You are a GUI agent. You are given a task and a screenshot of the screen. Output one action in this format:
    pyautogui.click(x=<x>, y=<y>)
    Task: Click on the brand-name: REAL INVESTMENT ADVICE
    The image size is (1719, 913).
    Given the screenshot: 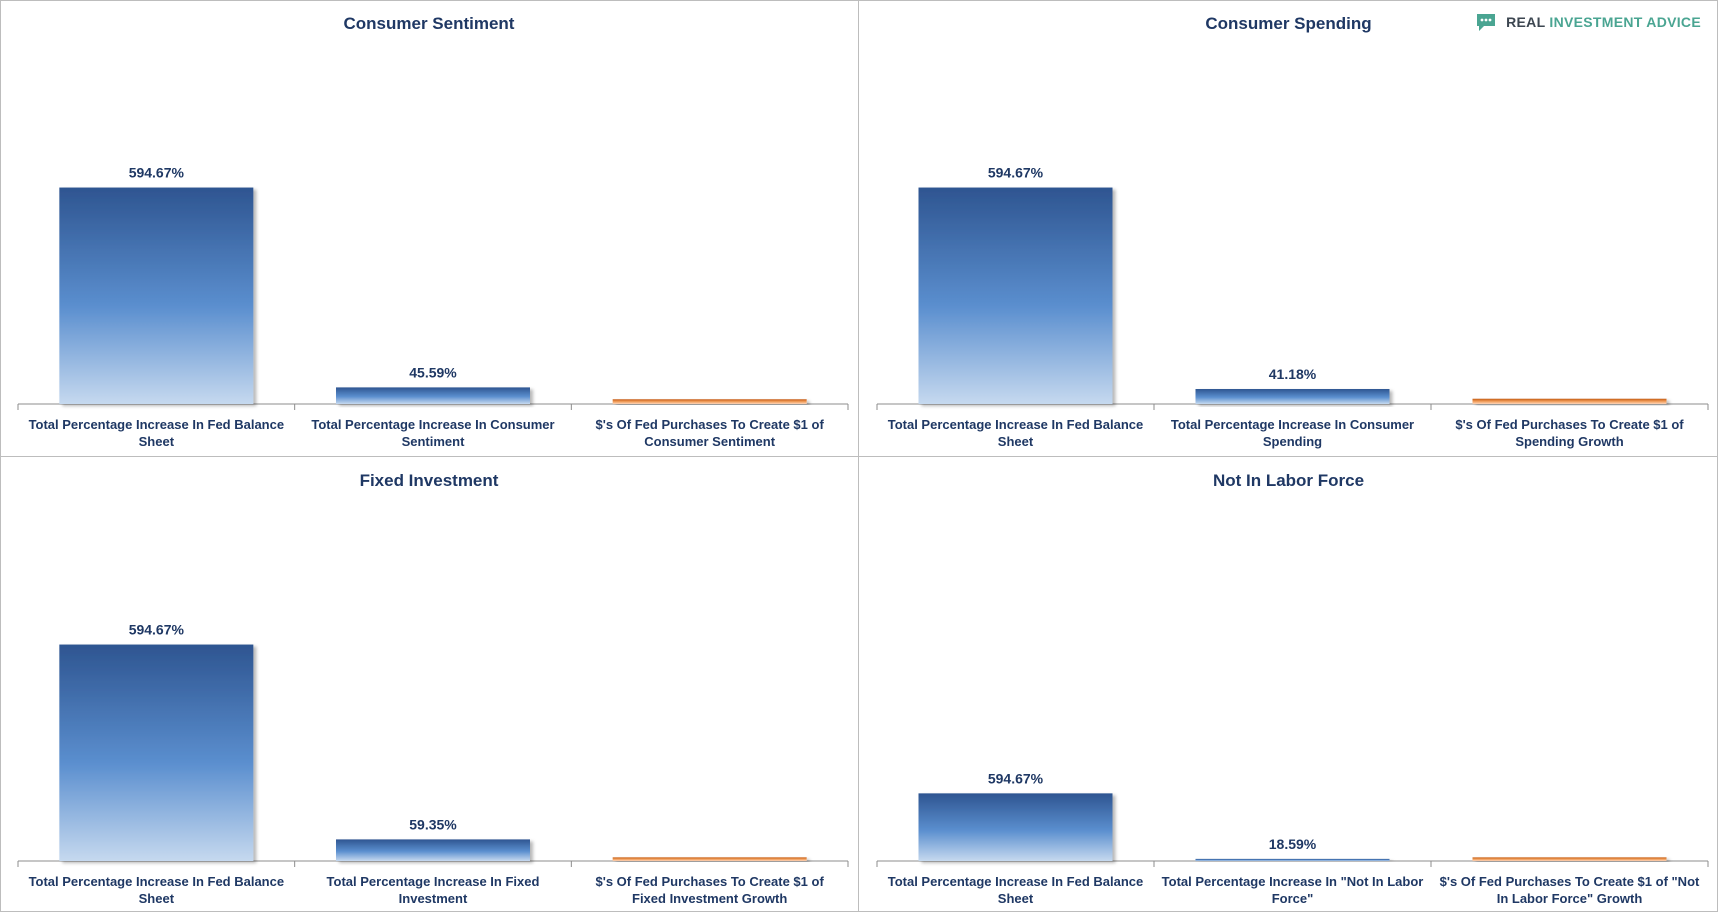 What is the action you would take?
    pyautogui.click(x=1603, y=22)
    